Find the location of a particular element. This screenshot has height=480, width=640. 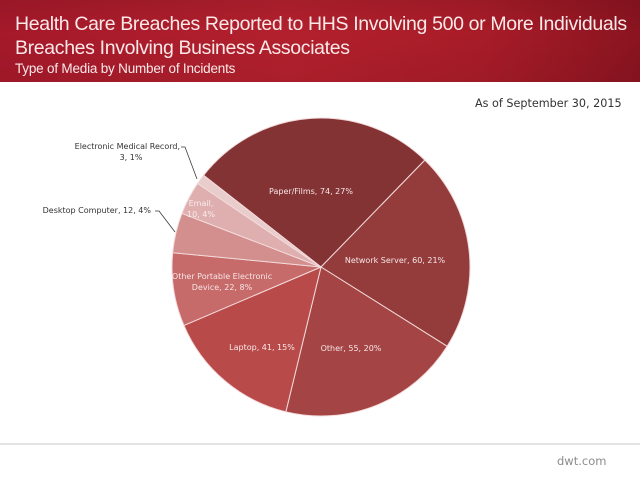

label-paper-films: Paper/Films, 74, 27% is located at coordinates (311, 191).